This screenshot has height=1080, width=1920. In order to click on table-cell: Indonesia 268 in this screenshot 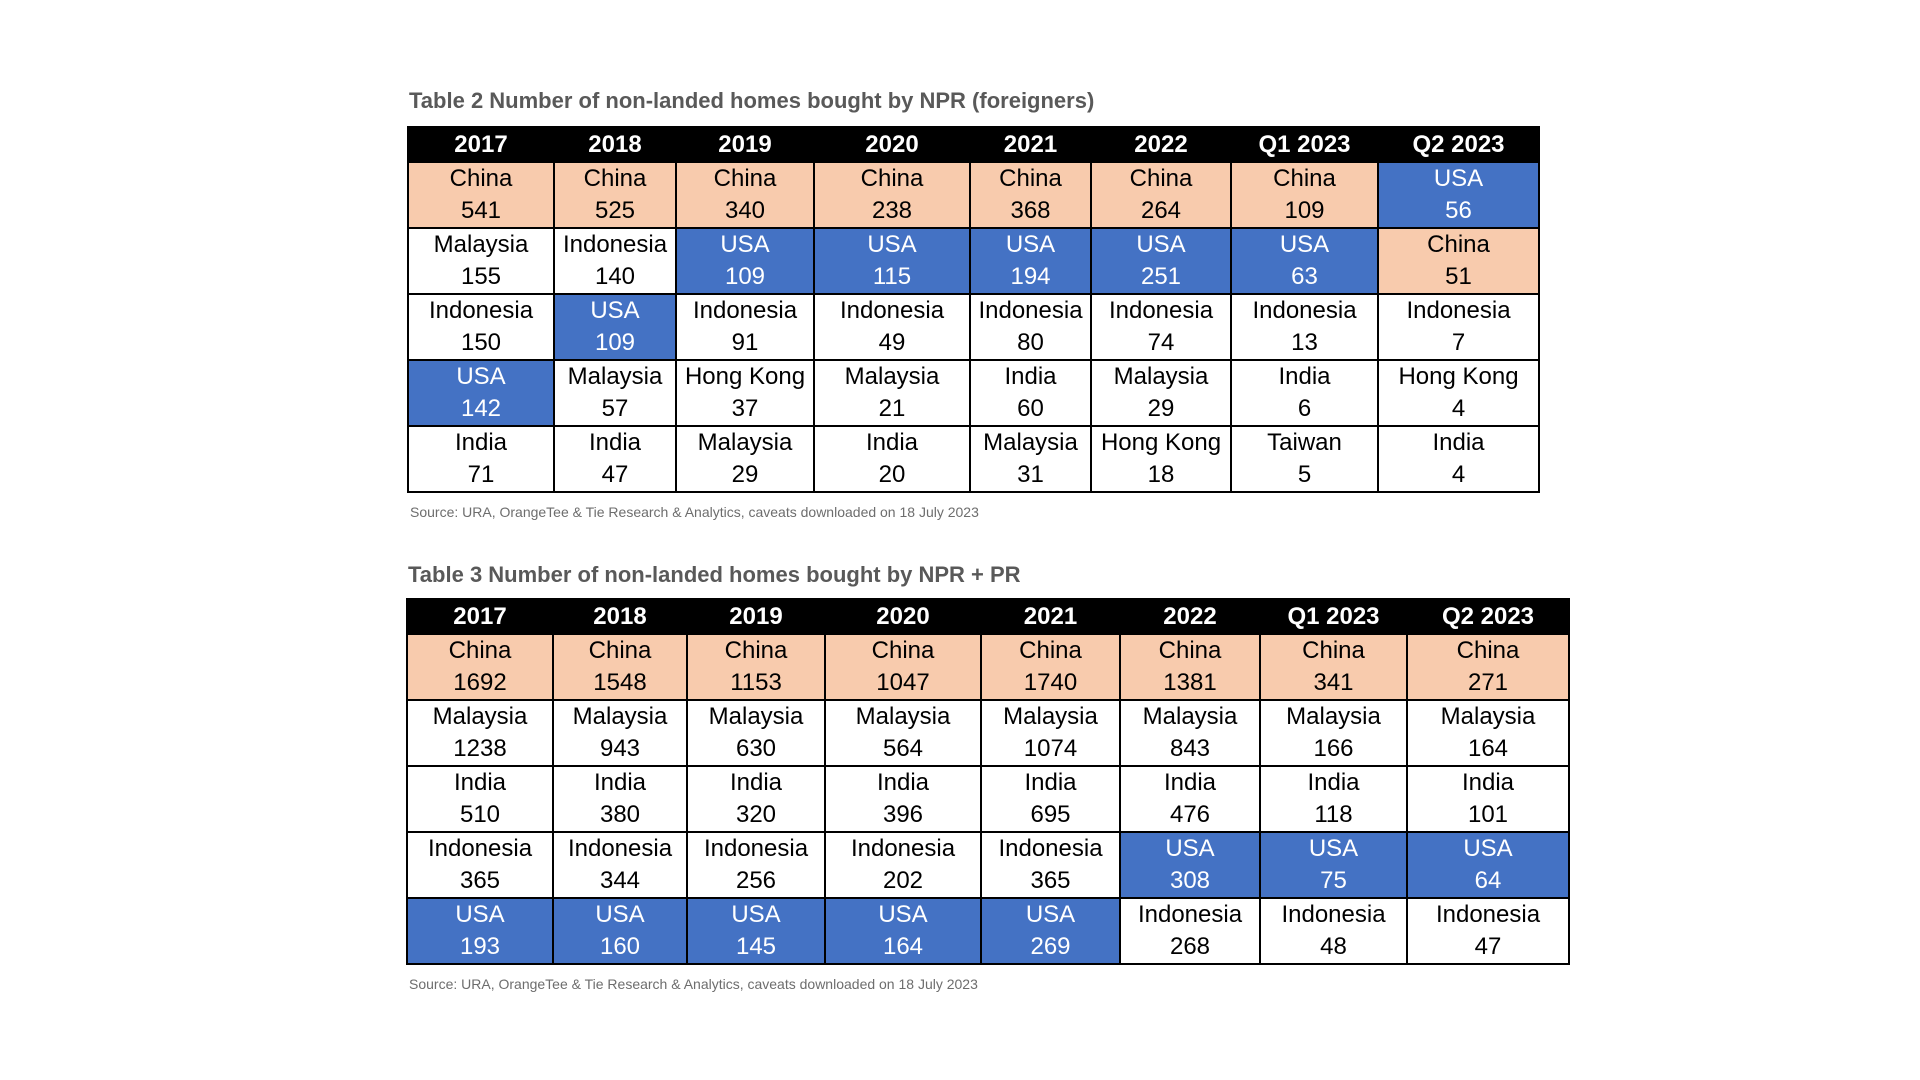, I will do `click(1190, 931)`.